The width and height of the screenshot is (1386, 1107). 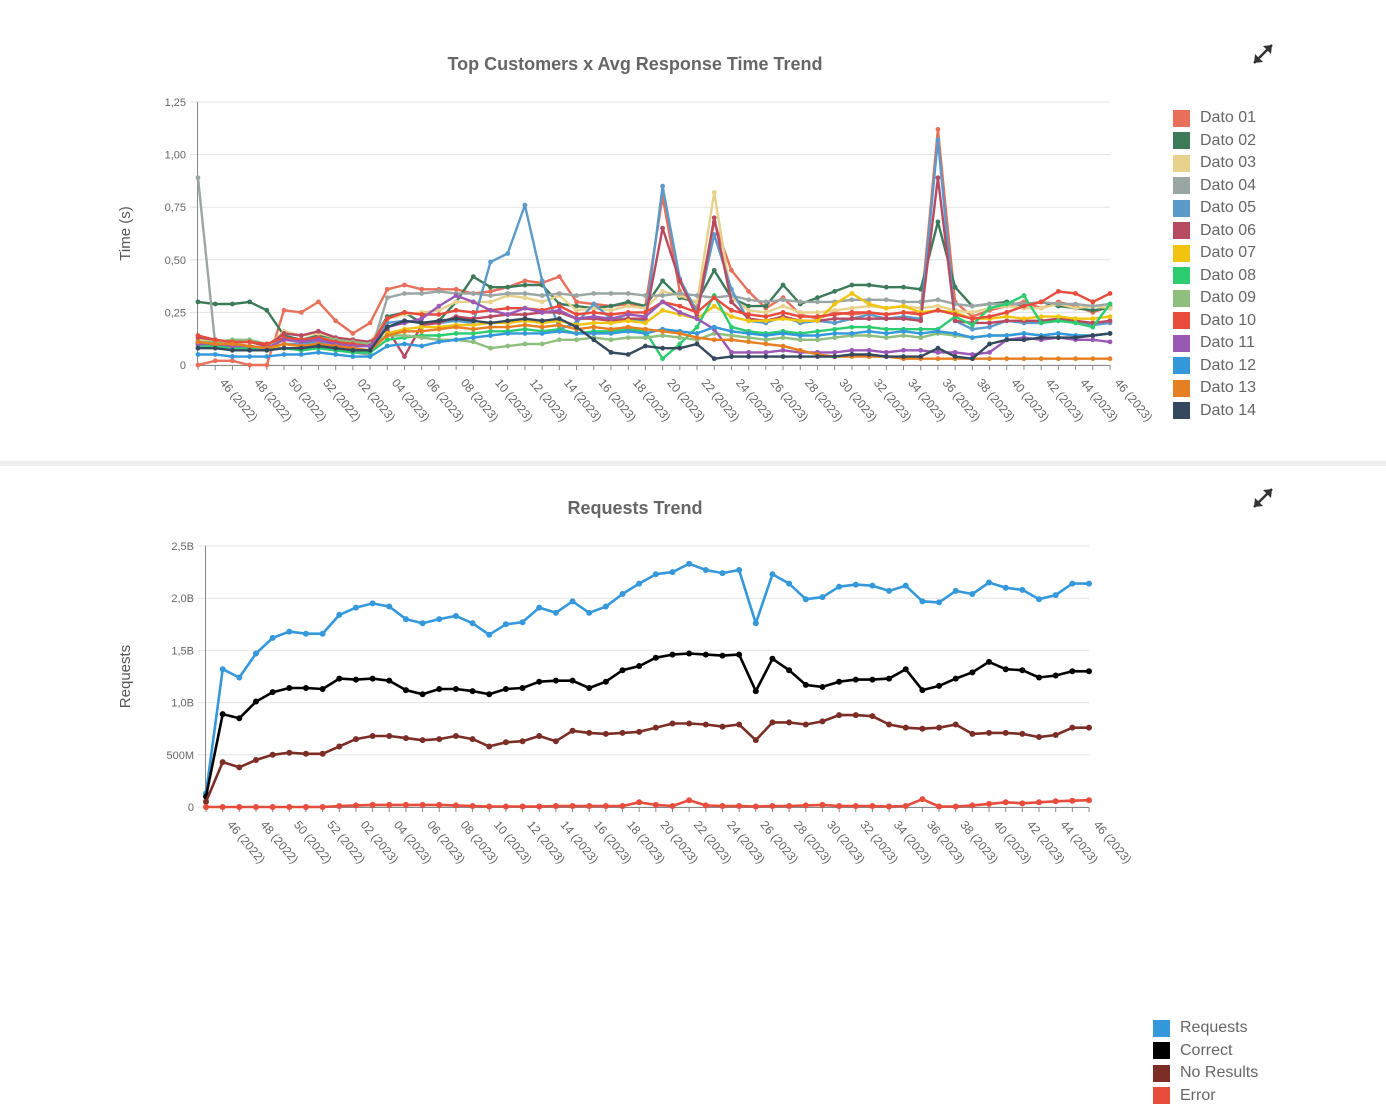 I want to click on legend-label: Dato 01, so click(x=1228, y=118).